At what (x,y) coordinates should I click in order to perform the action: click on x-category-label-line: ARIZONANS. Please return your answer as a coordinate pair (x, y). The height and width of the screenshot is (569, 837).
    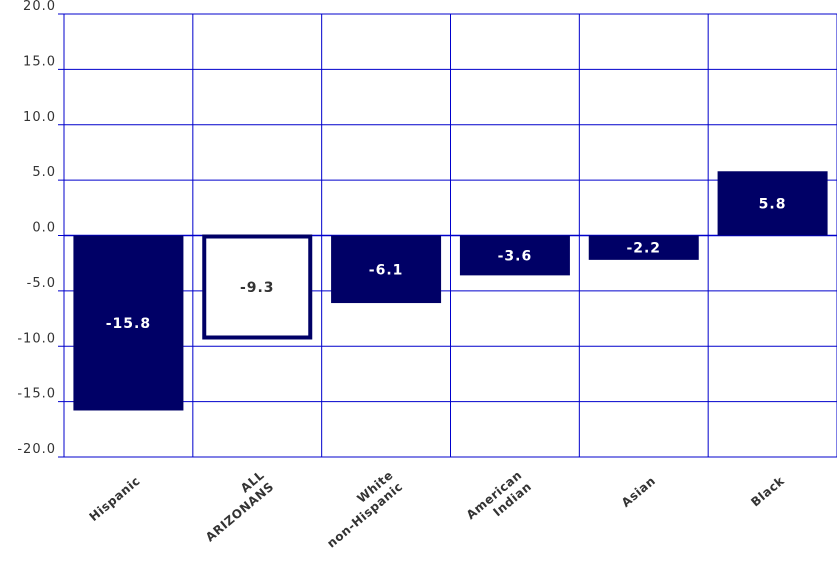
    Looking at the image, I should click on (240, 511).